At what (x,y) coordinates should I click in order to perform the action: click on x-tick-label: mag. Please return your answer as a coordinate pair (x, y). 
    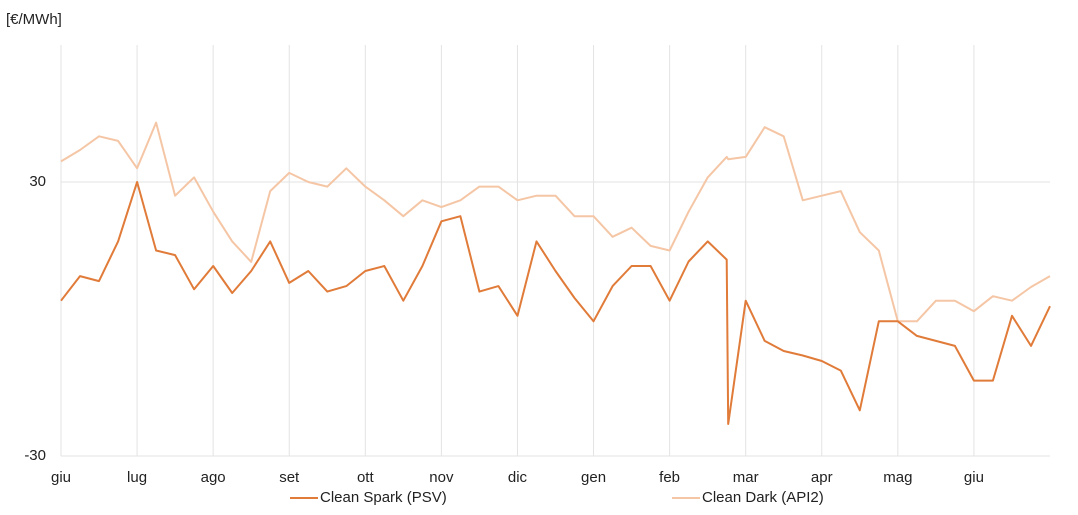
    Looking at the image, I should click on (897, 477).